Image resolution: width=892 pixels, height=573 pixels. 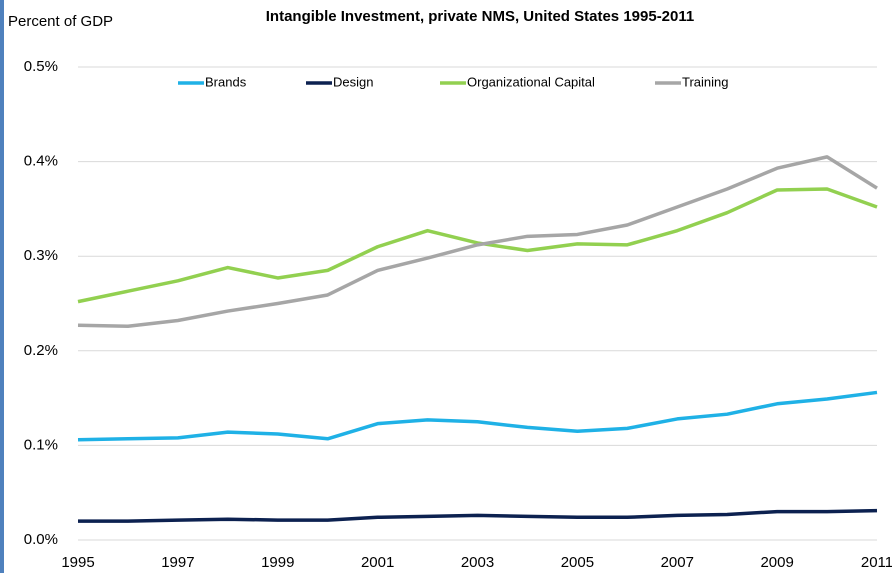 I want to click on y-tick-label: 0.2%, so click(x=41, y=350).